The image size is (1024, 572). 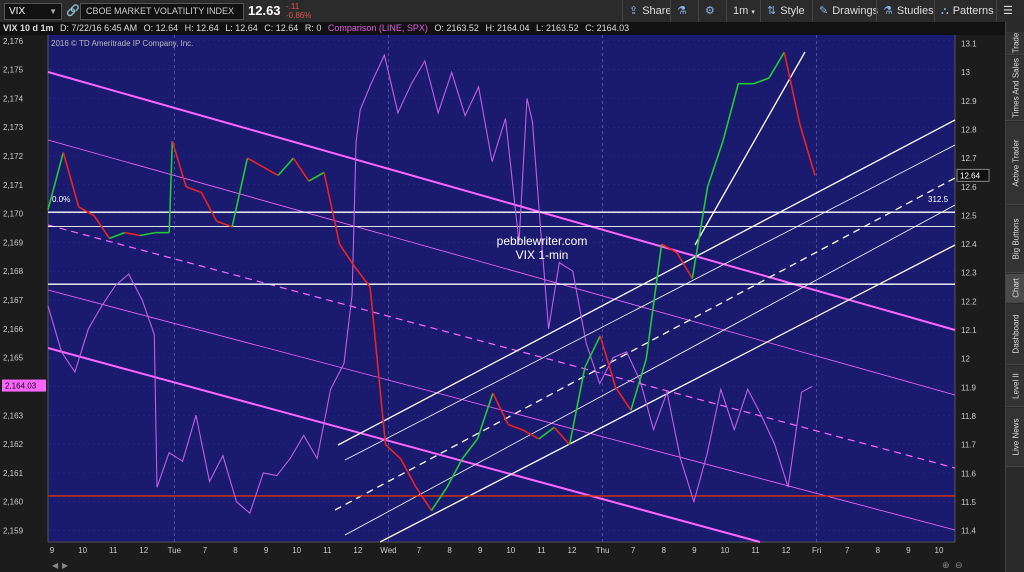 What do you see at coordinates (847, 550) in the screenshot?
I see `x-tick-label: 7` at bounding box center [847, 550].